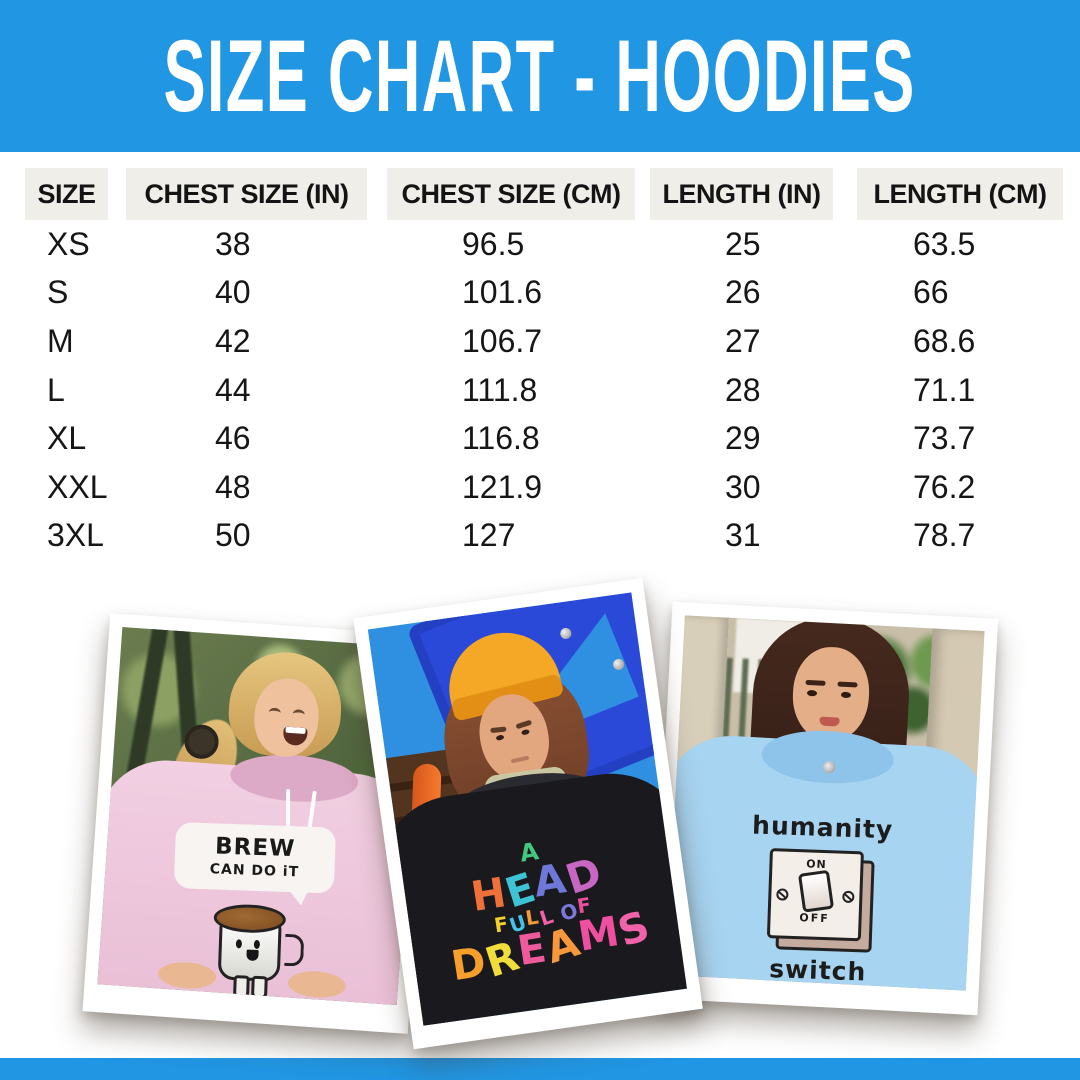 This screenshot has height=1080, width=1080. What do you see at coordinates (944, 389) in the screenshot?
I see `table-cell: 71.1` at bounding box center [944, 389].